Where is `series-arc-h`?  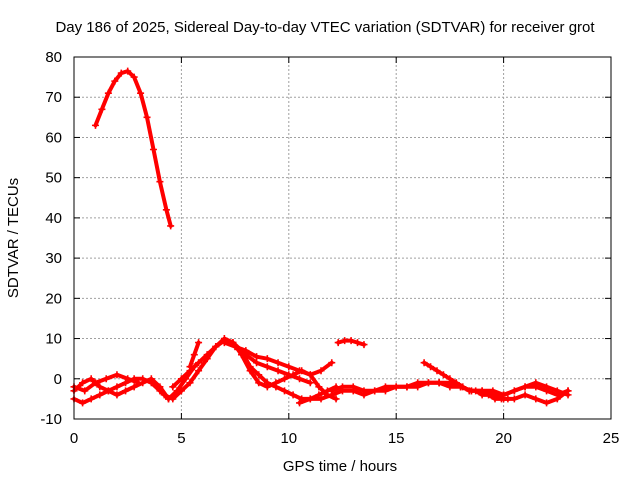 series-arc-h is located at coordinates (351, 343).